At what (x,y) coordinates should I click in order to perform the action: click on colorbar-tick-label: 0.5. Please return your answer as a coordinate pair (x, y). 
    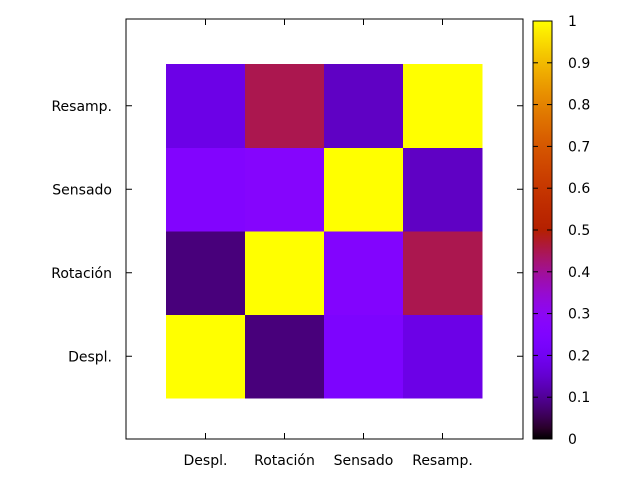
    Looking at the image, I should click on (579, 231).